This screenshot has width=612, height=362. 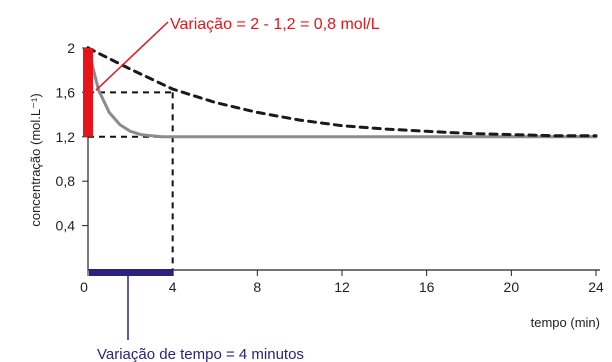 What do you see at coordinates (66, 181) in the screenshot?
I see `y-tick-label: 0,8` at bounding box center [66, 181].